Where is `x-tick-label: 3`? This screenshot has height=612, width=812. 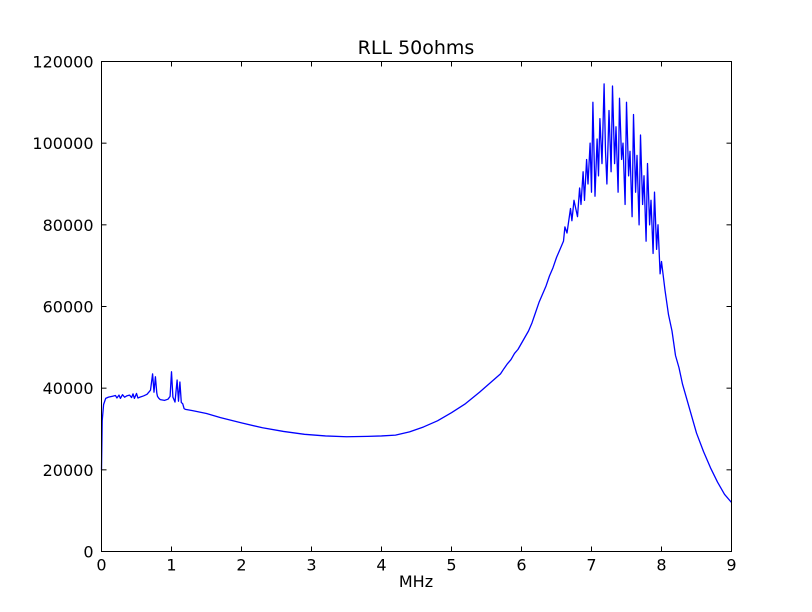
x-tick-label: 3 is located at coordinates (311, 565).